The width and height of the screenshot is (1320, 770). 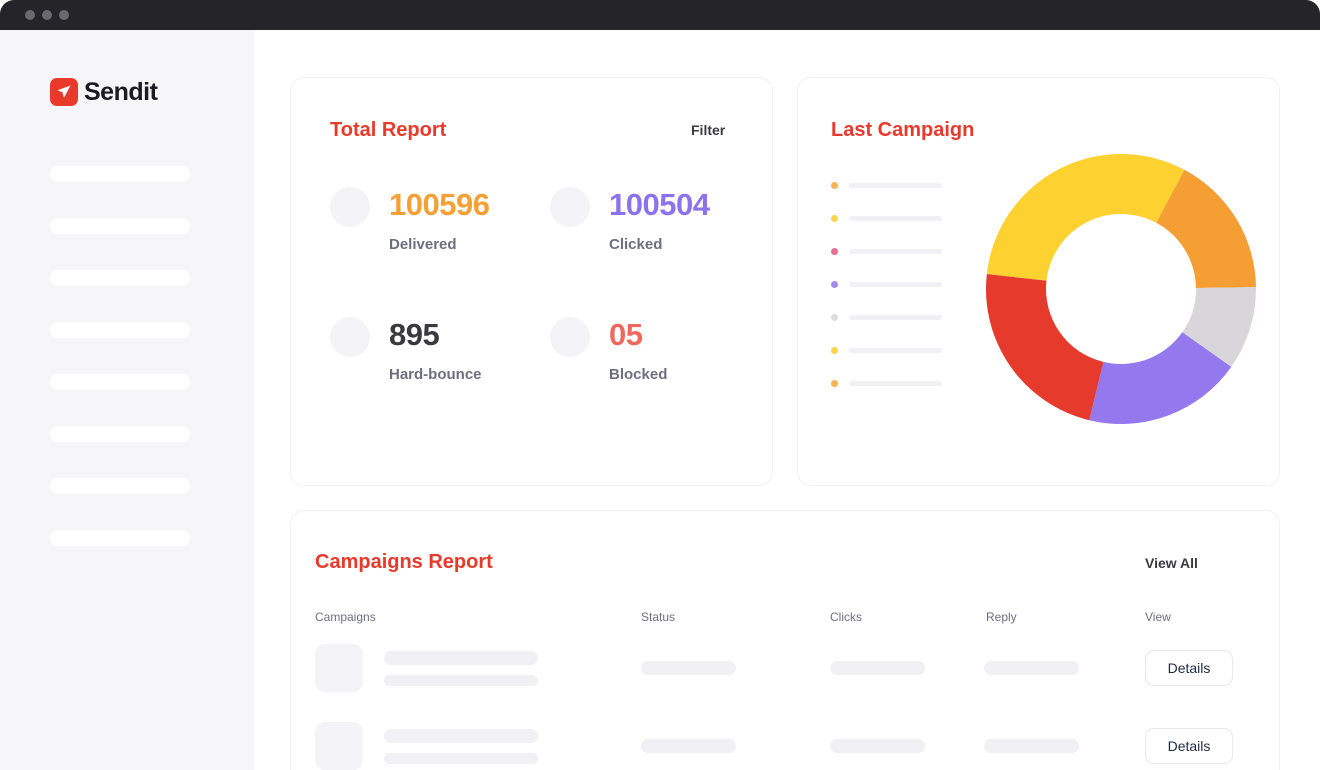 What do you see at coordinates (47, 15) in the screenshot?
I see `window-minimize-dot` at bounding box center [47, 15].